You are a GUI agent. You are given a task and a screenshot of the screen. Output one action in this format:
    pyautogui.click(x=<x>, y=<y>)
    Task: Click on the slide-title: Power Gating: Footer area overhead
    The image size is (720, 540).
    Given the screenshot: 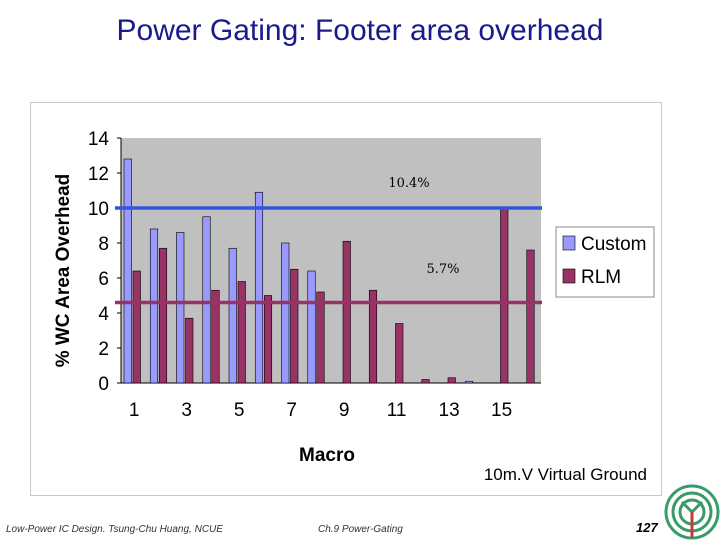 What is the action you would take?
    pyautogui.click(x=360, y=30)
    